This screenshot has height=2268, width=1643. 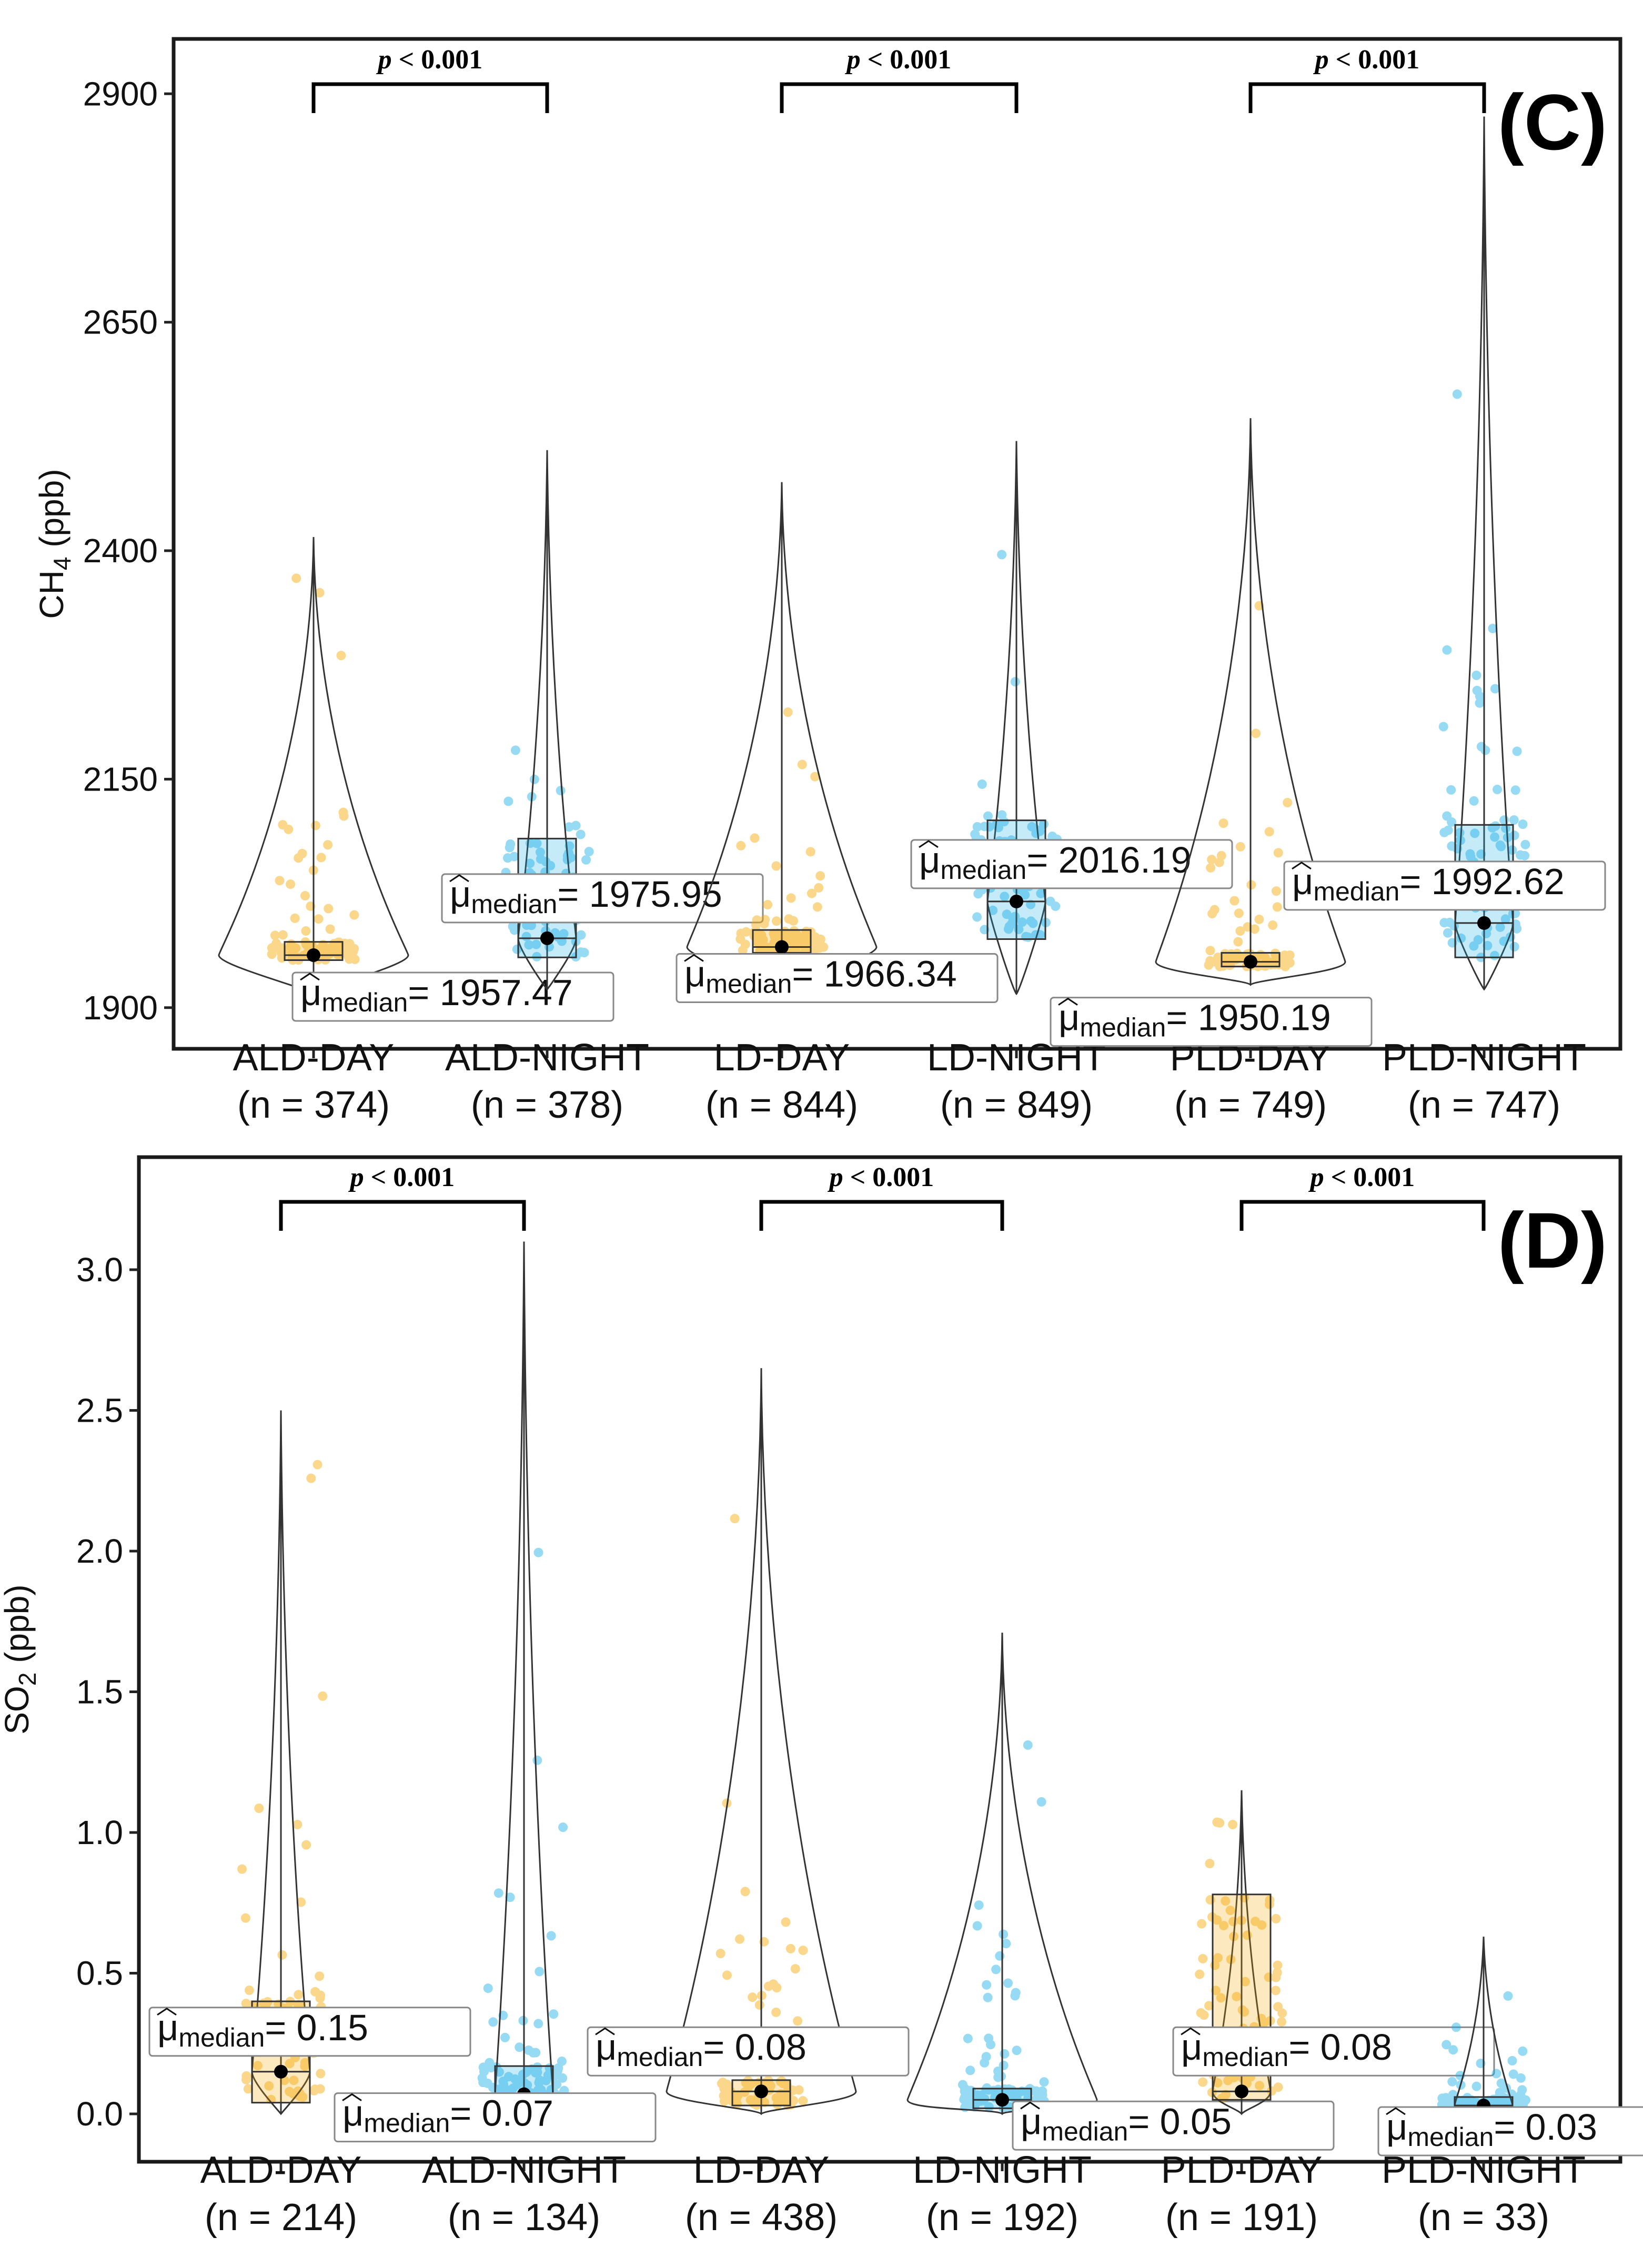 What do you see at coordinates (1120, 1936) in the screenshot?
I see `group-ld-night: LD-NIGHT (n = 192) μmedian= 0.05` at bounding box center [1120, 1936].